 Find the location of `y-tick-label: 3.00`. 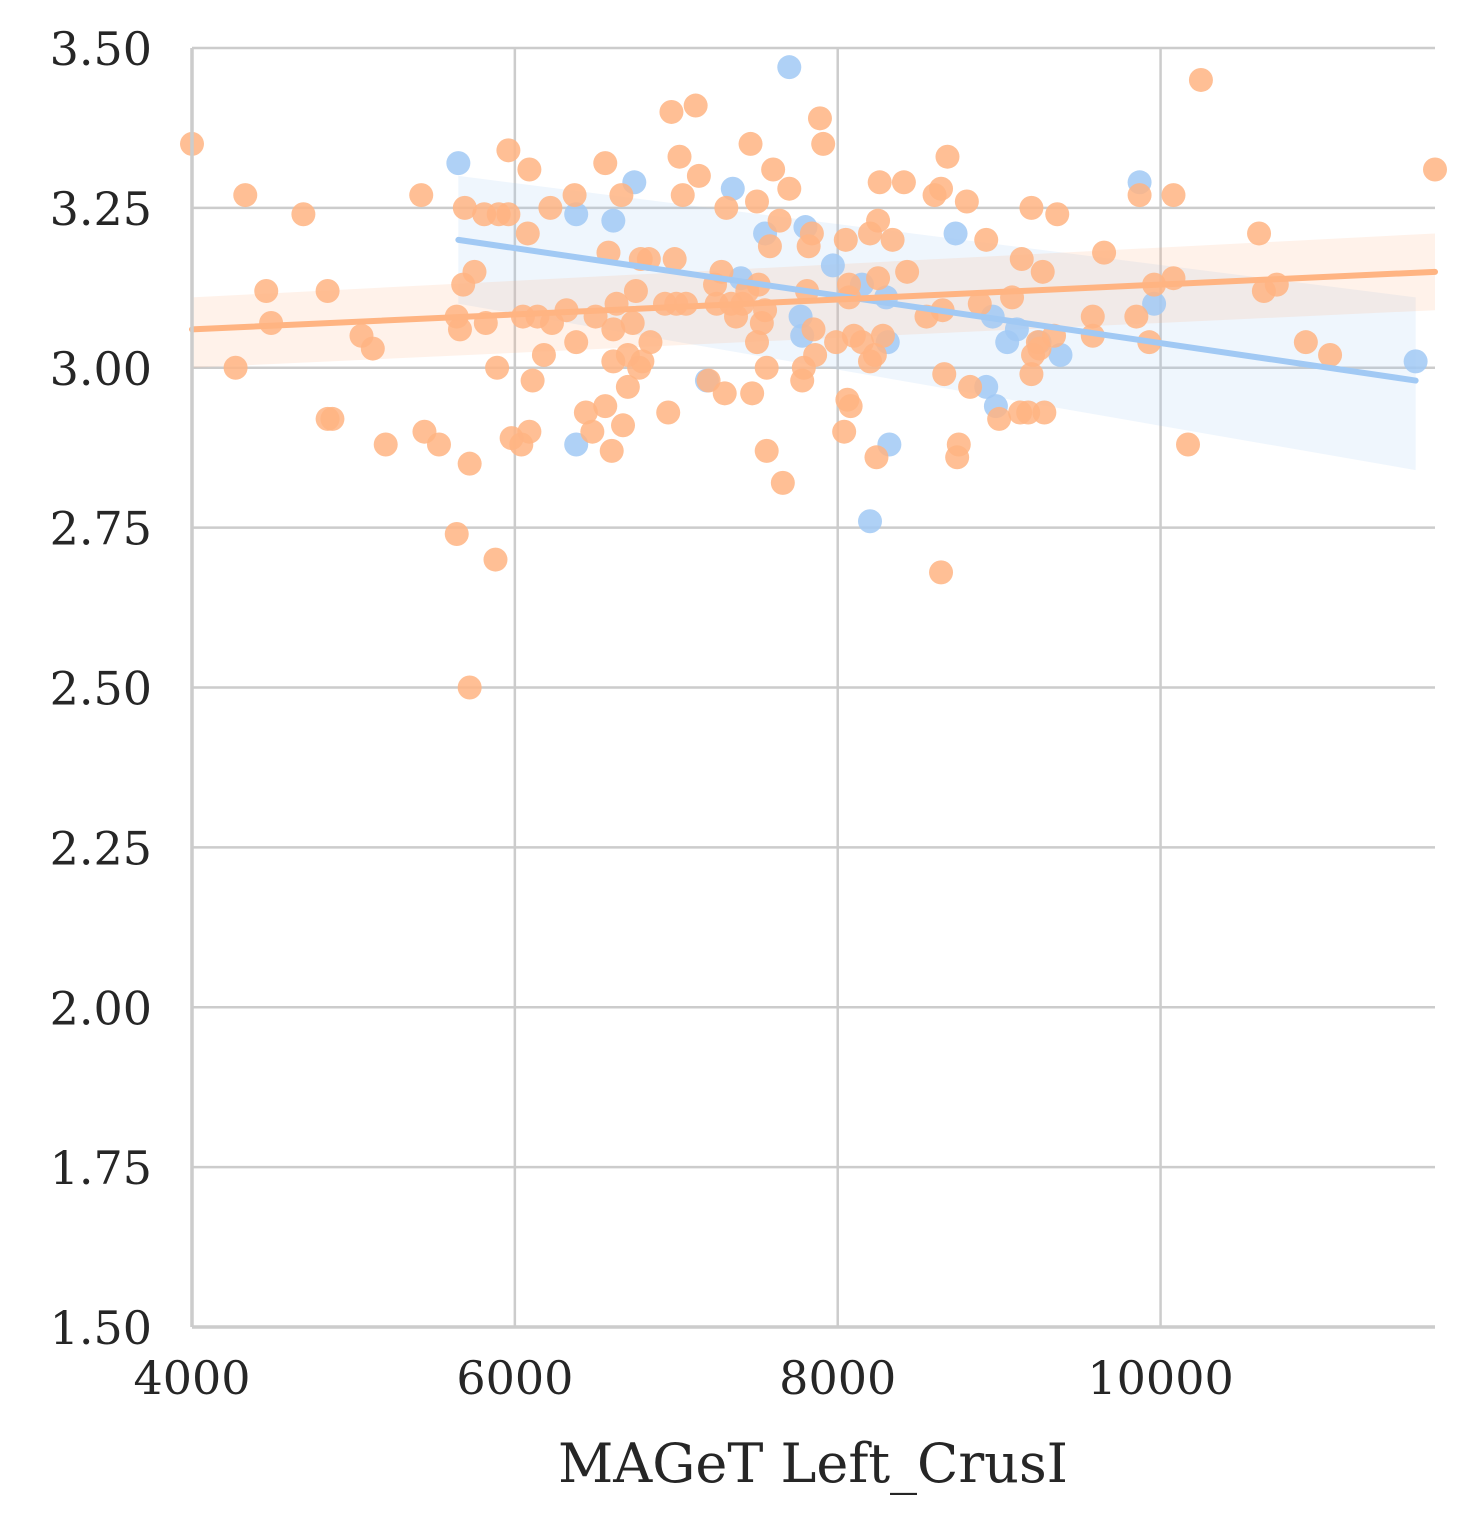

y-tick-label: 3.00 is located at coordinates (101, 369).